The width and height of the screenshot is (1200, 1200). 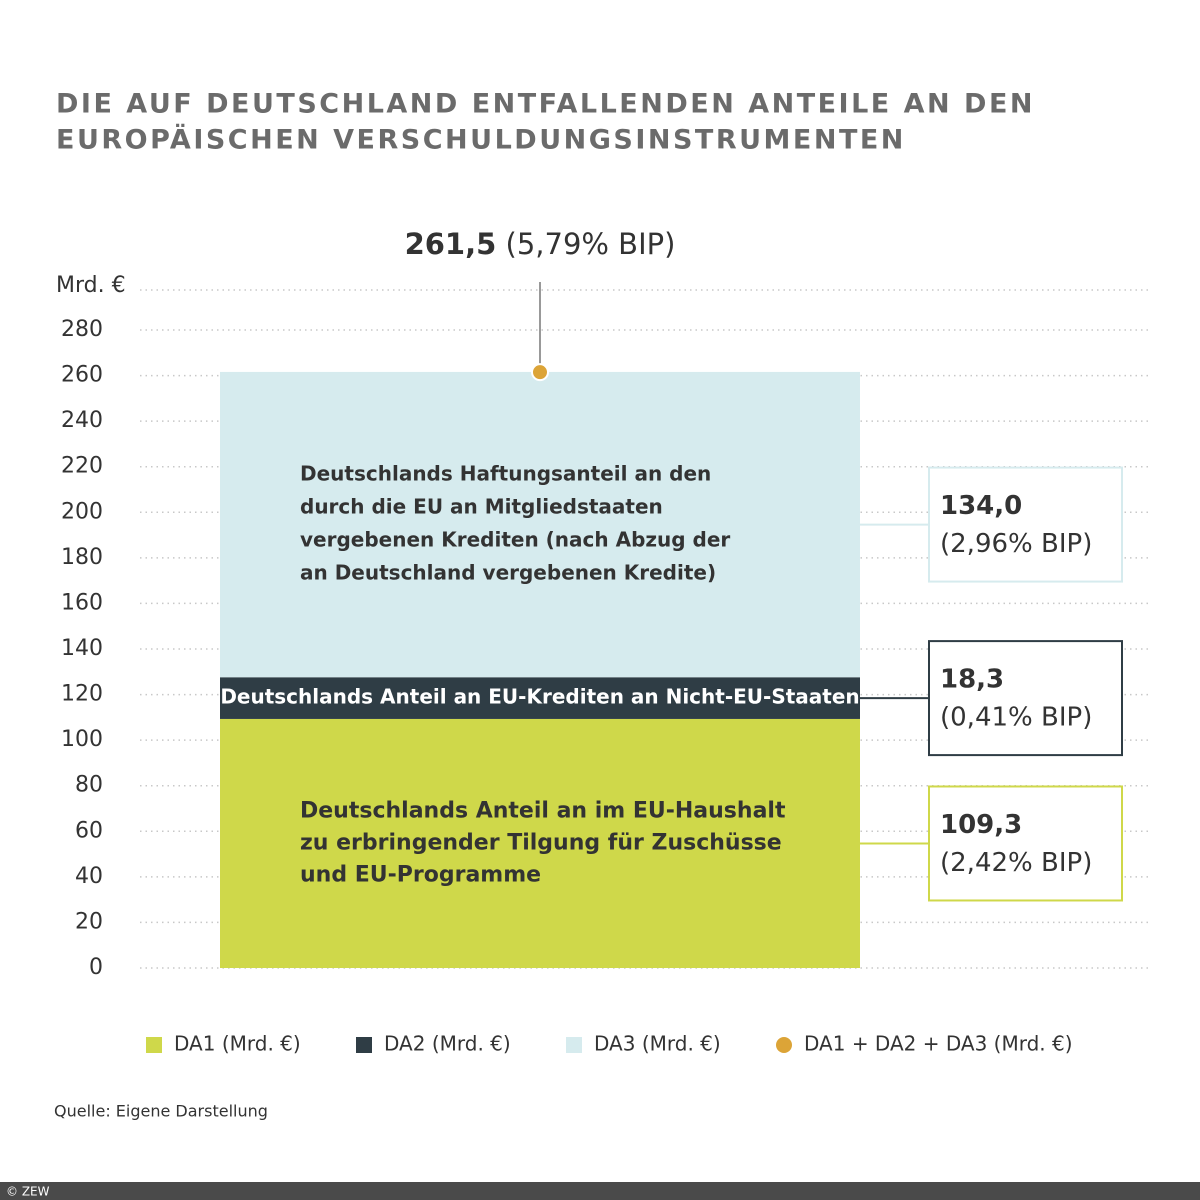 What do you see at coordinates (1016, 544) in the screenshot?
I see `share-label: (2,96% BIP)` at bounding box center [1016, 544].